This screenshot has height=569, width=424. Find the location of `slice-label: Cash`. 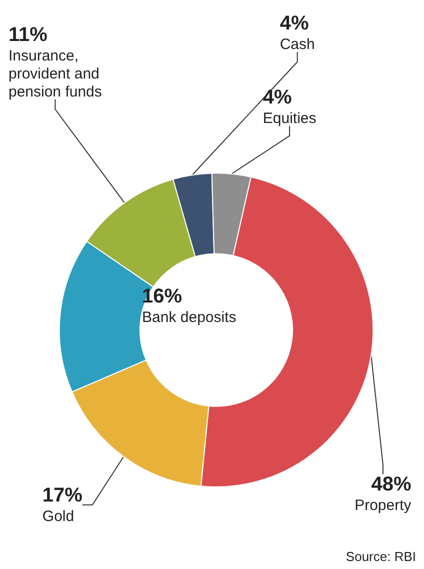

slice-label: Cash is located at coordinates (297, 44).